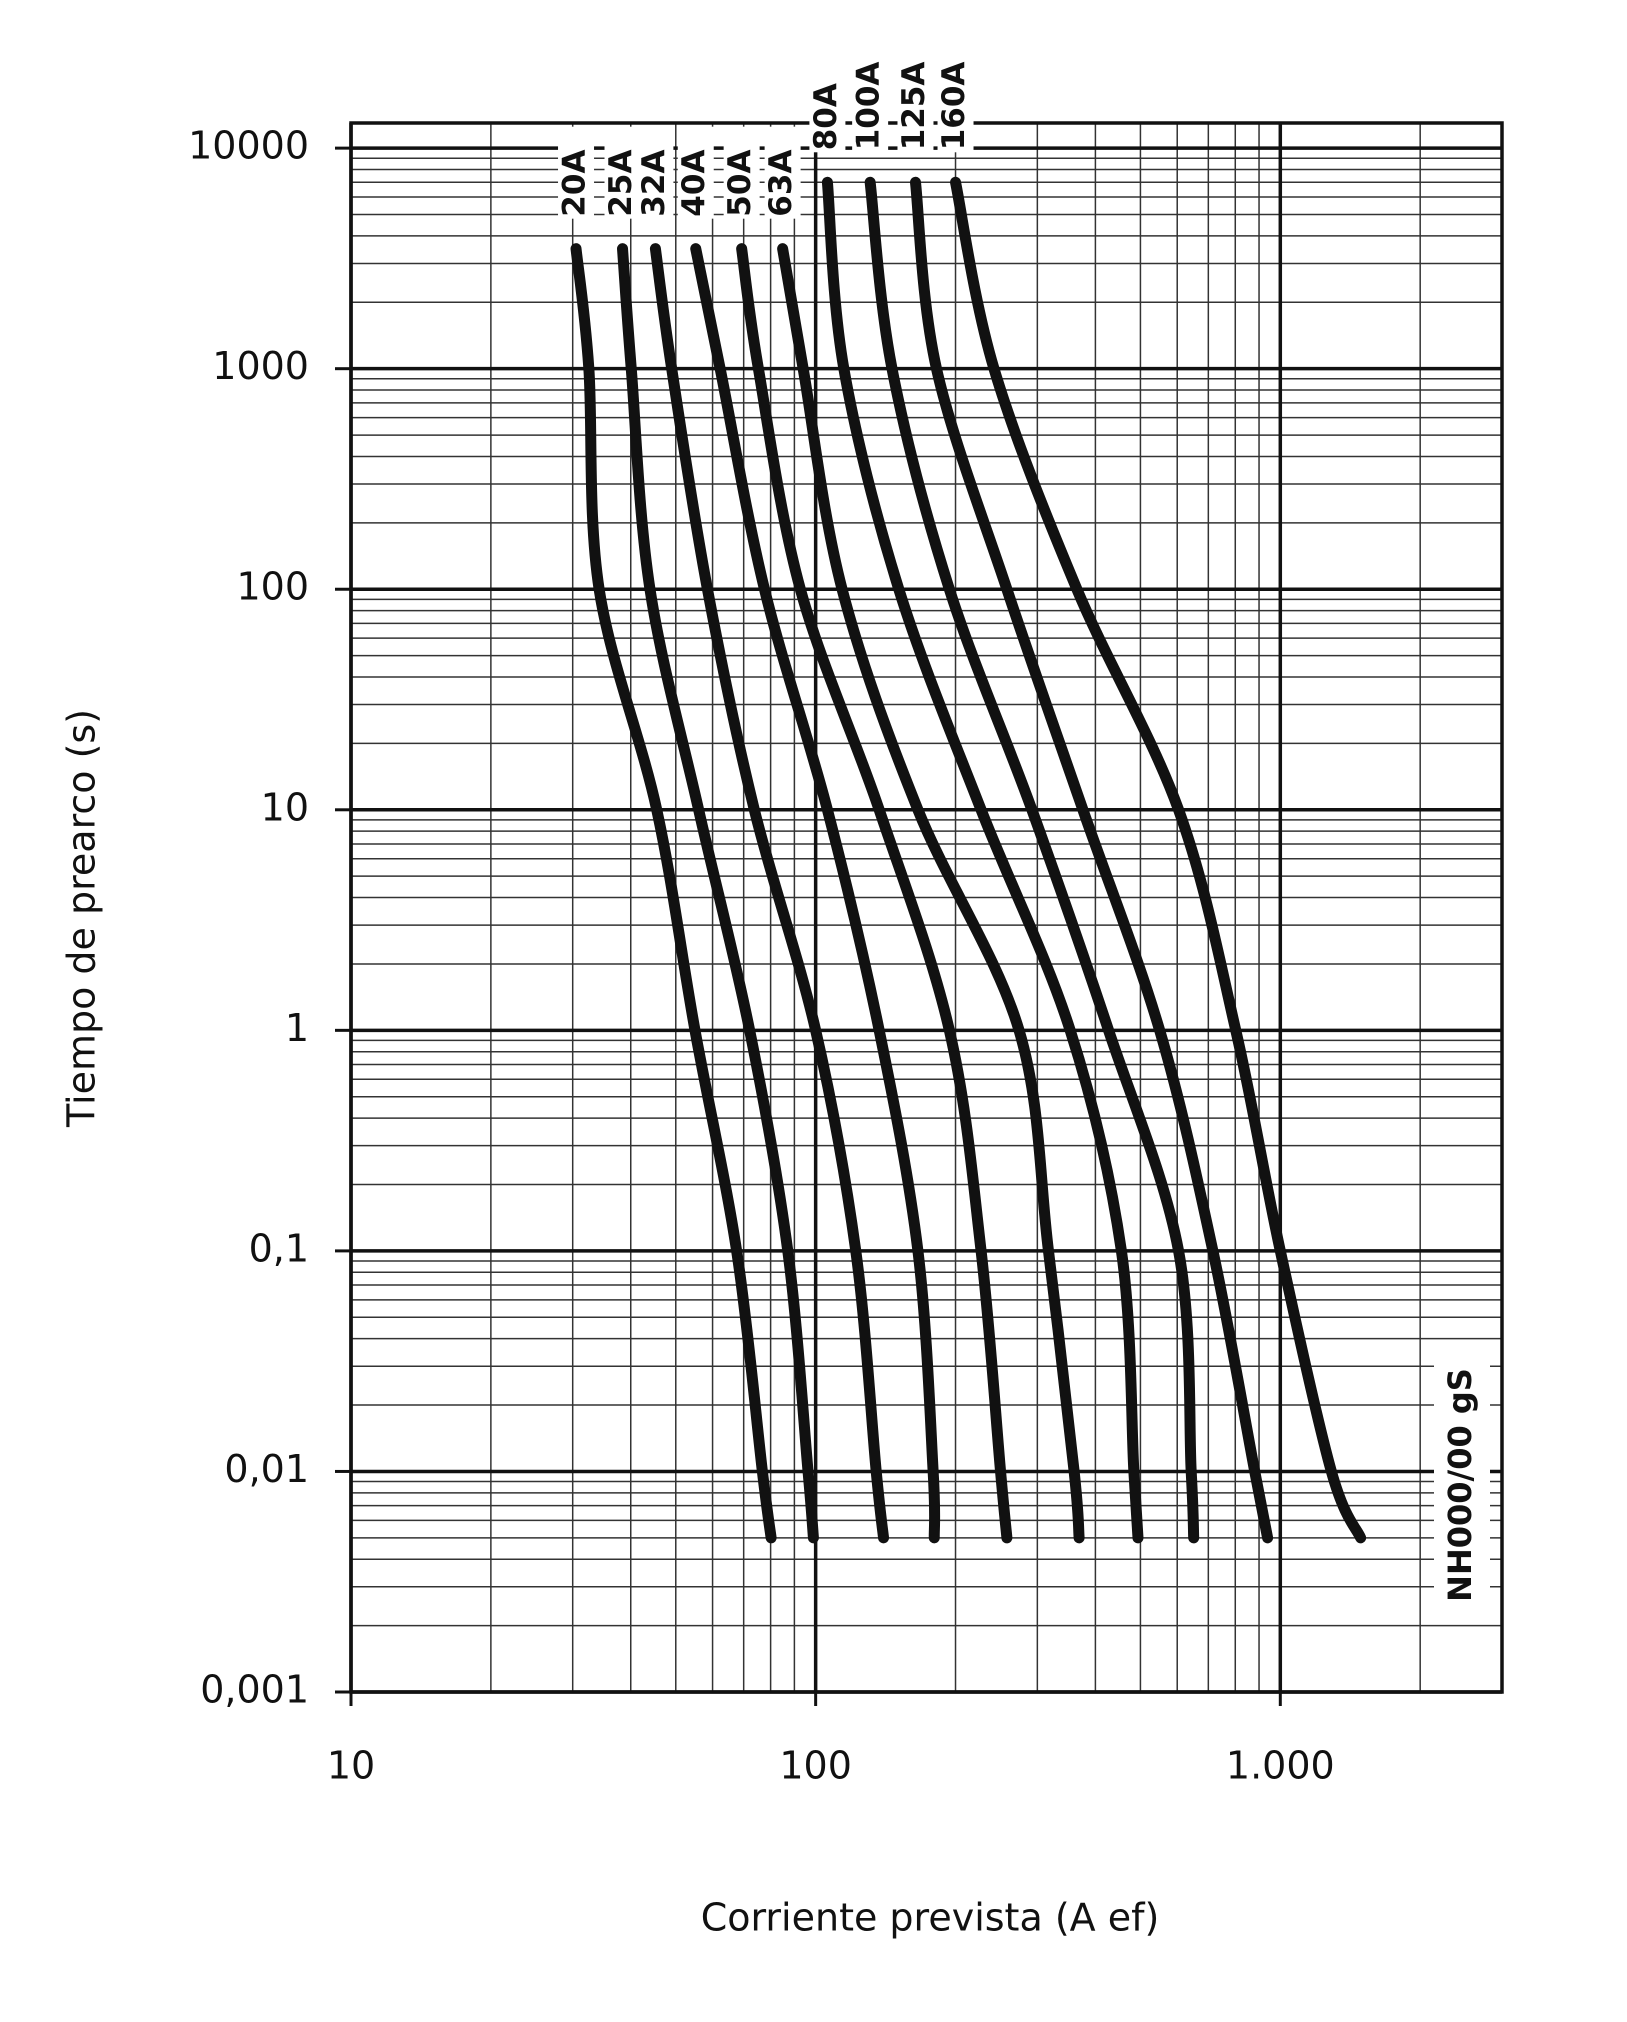 This screenshot has width=1627, height=2022. I want to click on x-tick-label: 10, so click(351, 1766).